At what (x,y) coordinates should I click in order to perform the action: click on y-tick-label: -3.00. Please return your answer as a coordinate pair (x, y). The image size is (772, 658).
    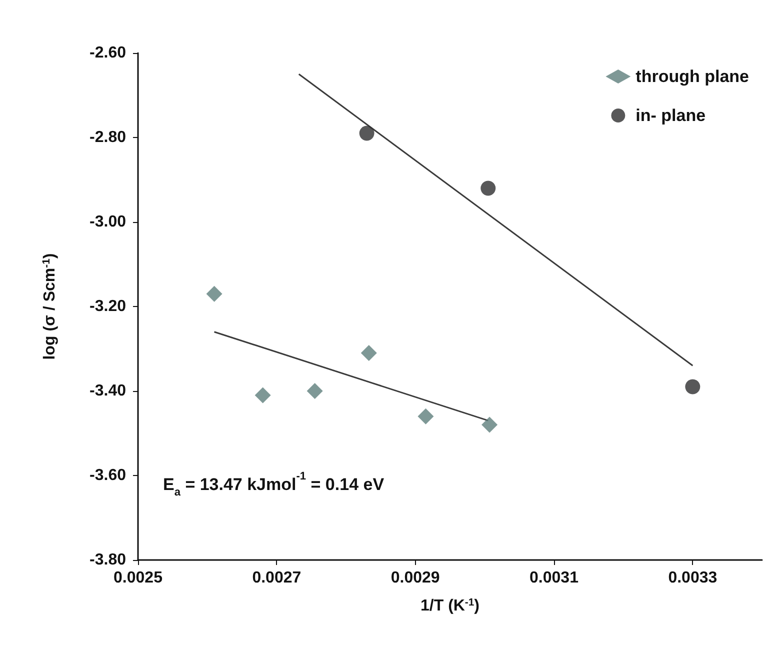
    Looking at the image, I should click on (108, 222).